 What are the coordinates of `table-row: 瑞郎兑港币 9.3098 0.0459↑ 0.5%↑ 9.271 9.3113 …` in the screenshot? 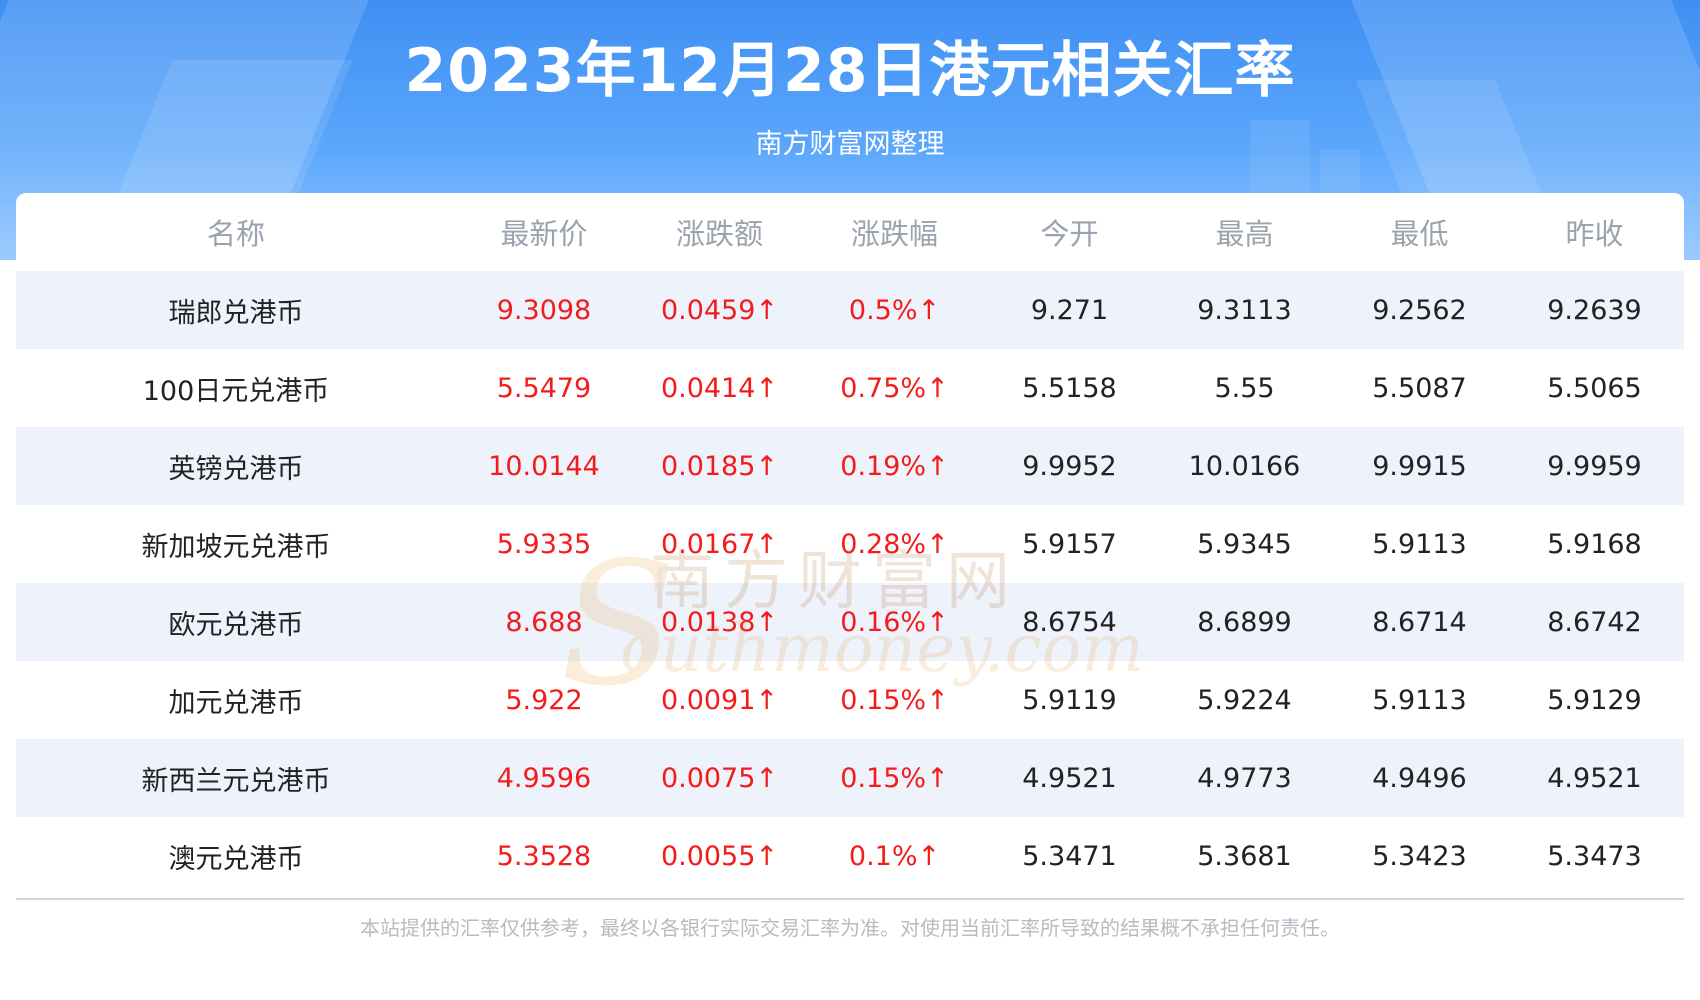 It's located at (850, 310).